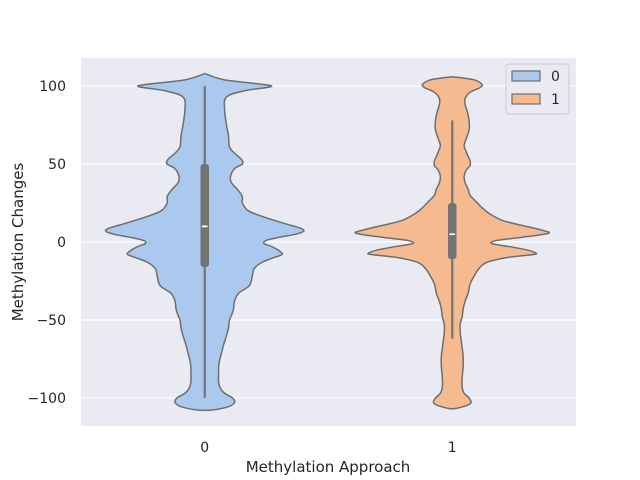  Describe the element at coordinates (204, 448) in the screenshot. I see `x-tick-label: 0` at that location.